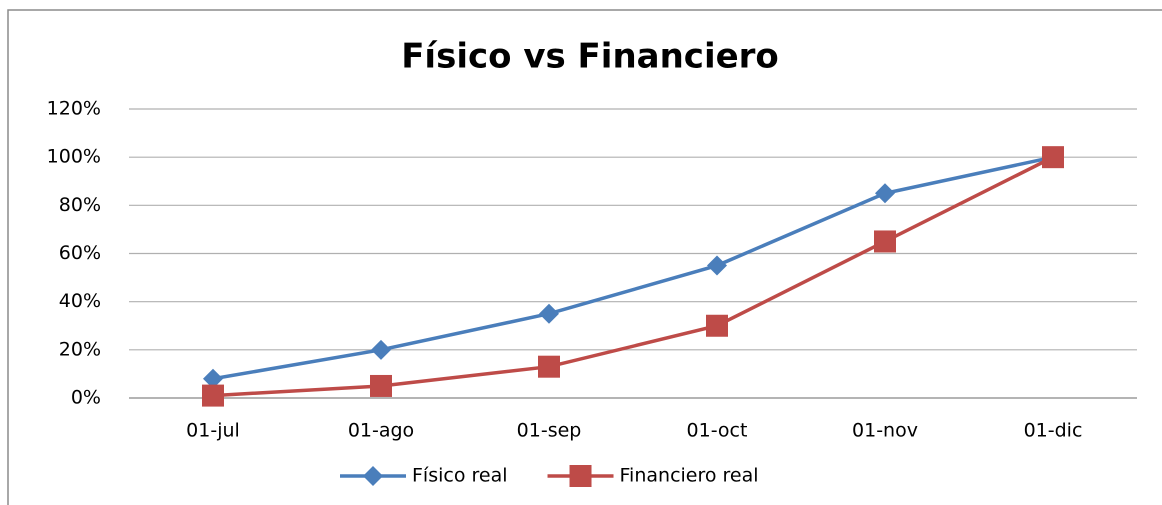  What do you see at coordinates (74, 109) in the screenshot?
I see `y-tick-label: 120%` at bounding box center [74, 109].